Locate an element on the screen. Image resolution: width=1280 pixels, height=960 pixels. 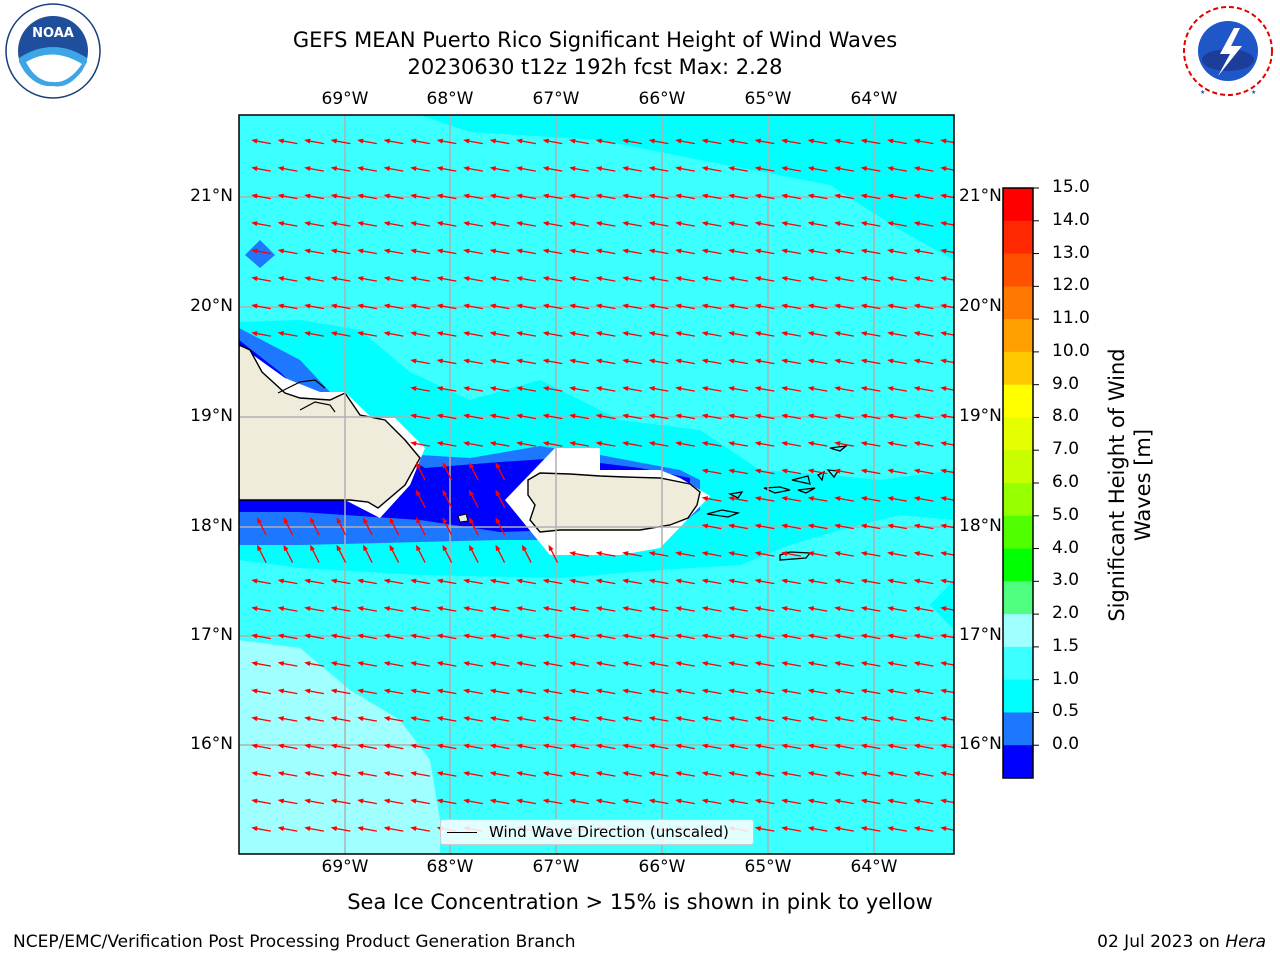
lat-tick-left: 18°N is located at coordinates (211, 526).